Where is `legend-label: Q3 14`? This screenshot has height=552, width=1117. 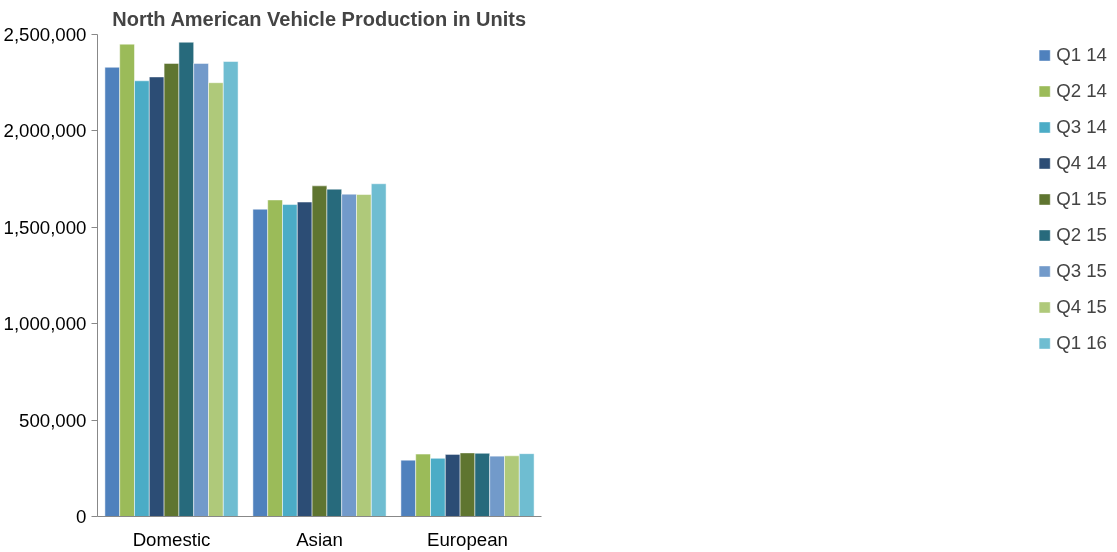 legend-label: Q3 14 is located at coordinates (1081, 127).